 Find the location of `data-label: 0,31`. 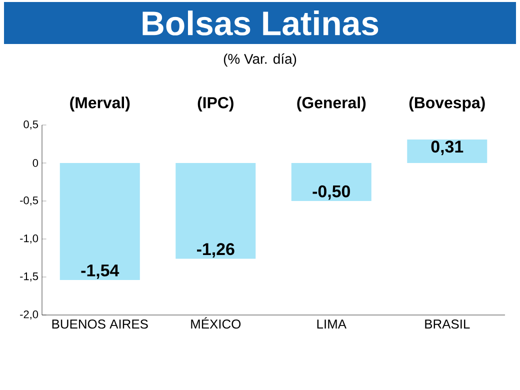

data-label: 0,31 is located at coordinates (447, 148).